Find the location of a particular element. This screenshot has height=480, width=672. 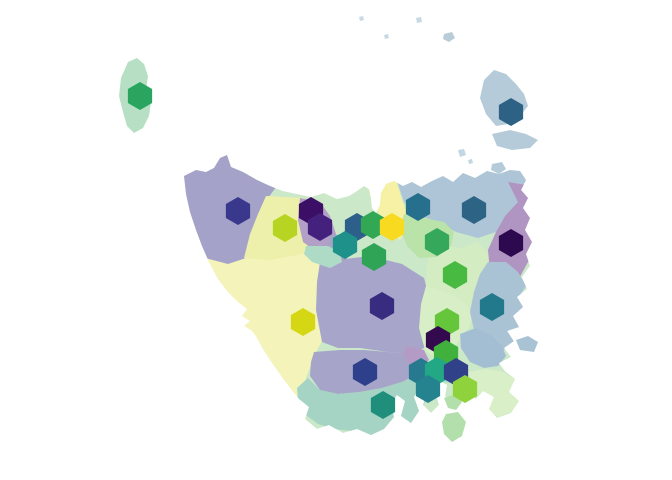

island-cape-barren is located at coordinates (515, 140).